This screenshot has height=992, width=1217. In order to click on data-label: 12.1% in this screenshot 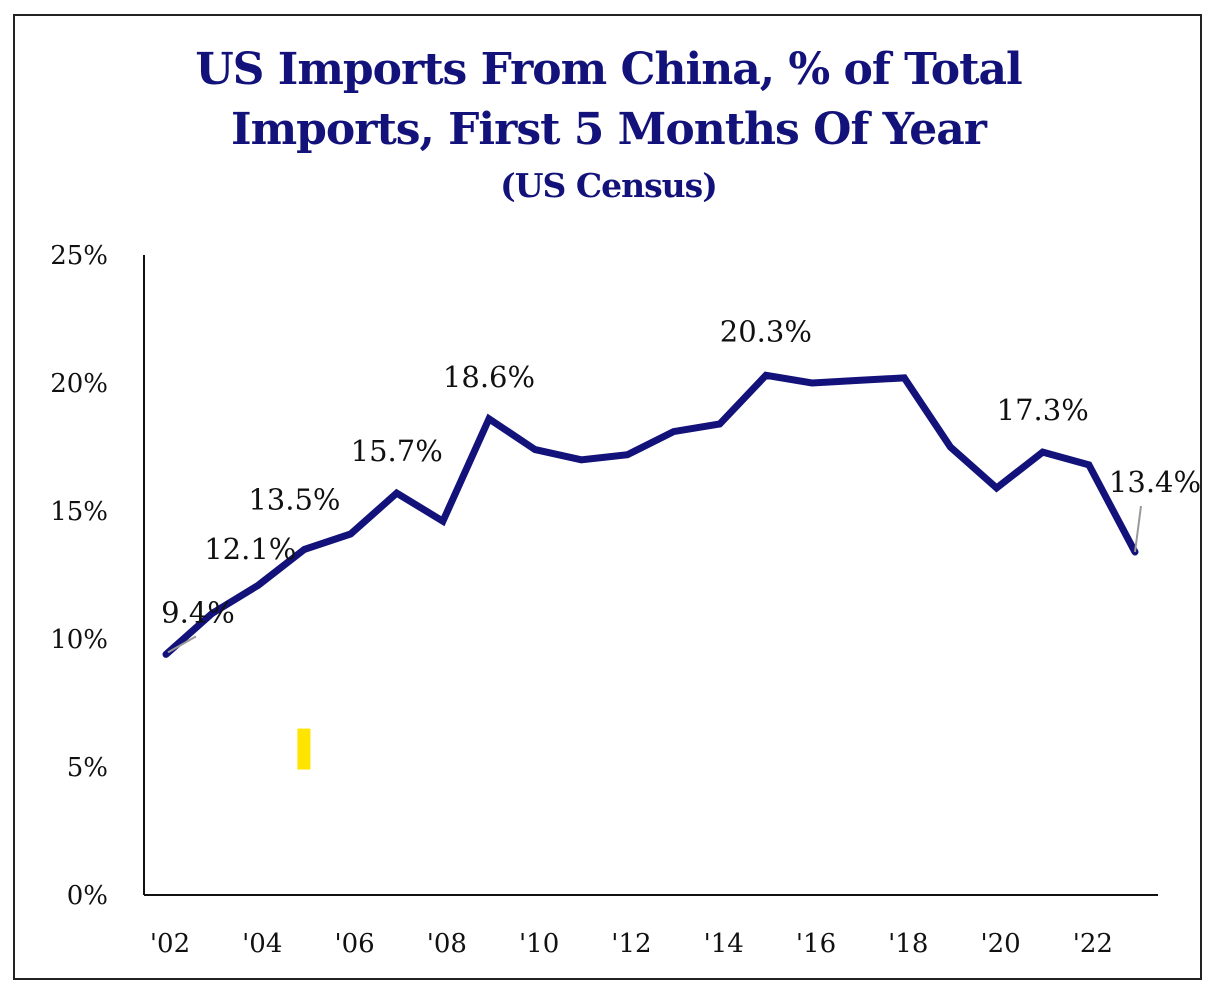, I will do `click(250, 549)`.